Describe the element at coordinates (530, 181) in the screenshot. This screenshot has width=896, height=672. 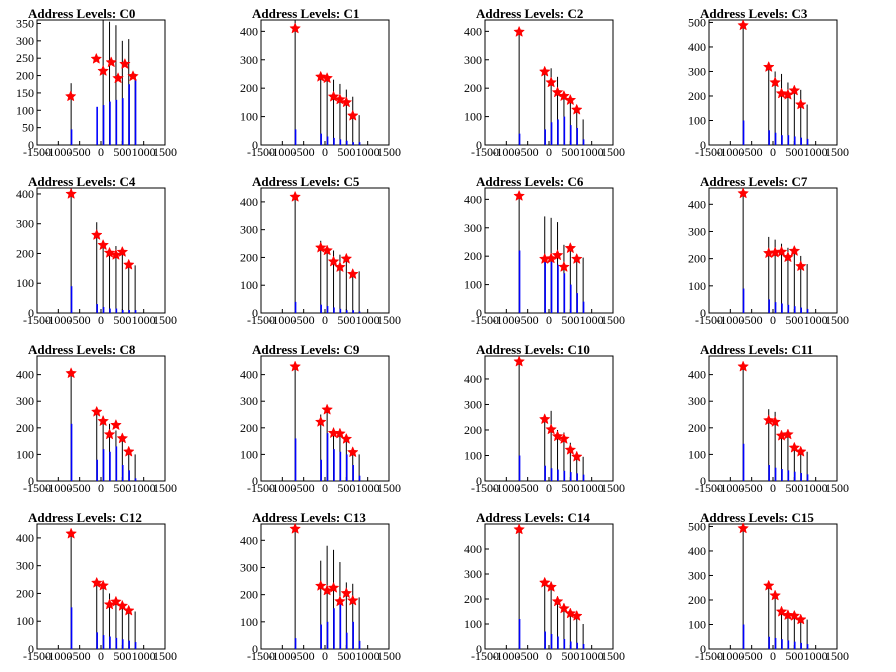
I see `chart-title: Address Levels: C6` at that location.